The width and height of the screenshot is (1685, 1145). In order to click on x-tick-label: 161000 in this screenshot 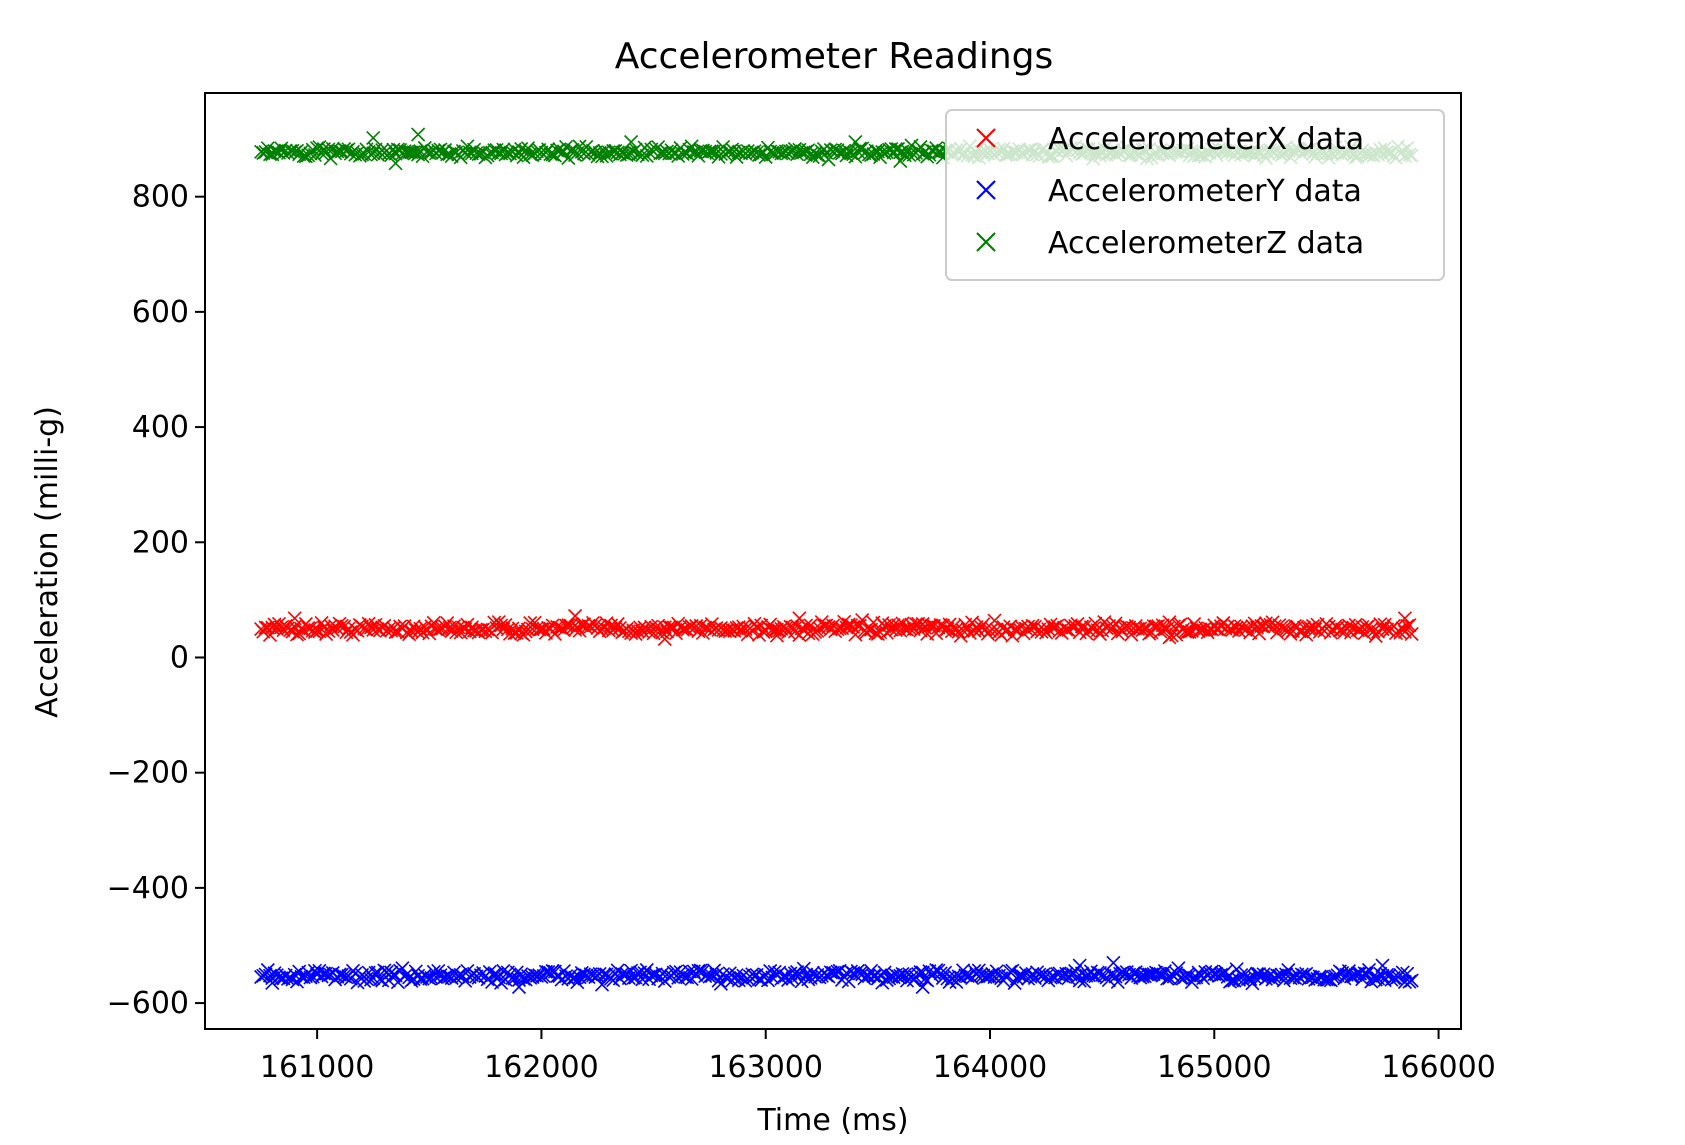, I will do `click(317, 1067)`.